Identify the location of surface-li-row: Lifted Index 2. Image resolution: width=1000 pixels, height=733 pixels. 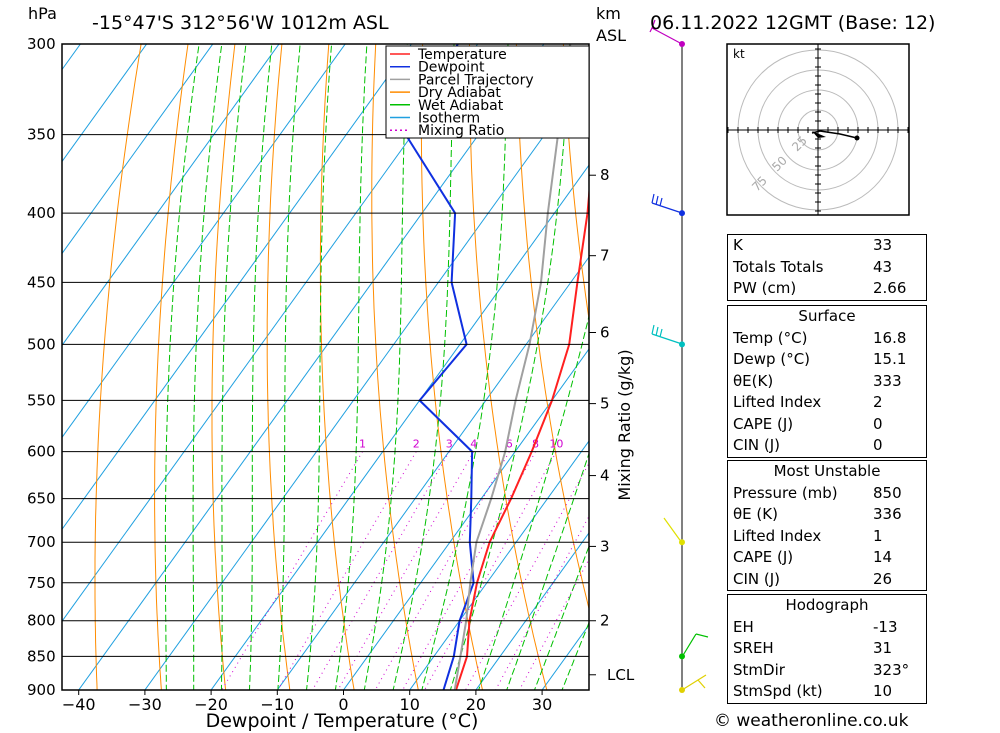
(827, 403).